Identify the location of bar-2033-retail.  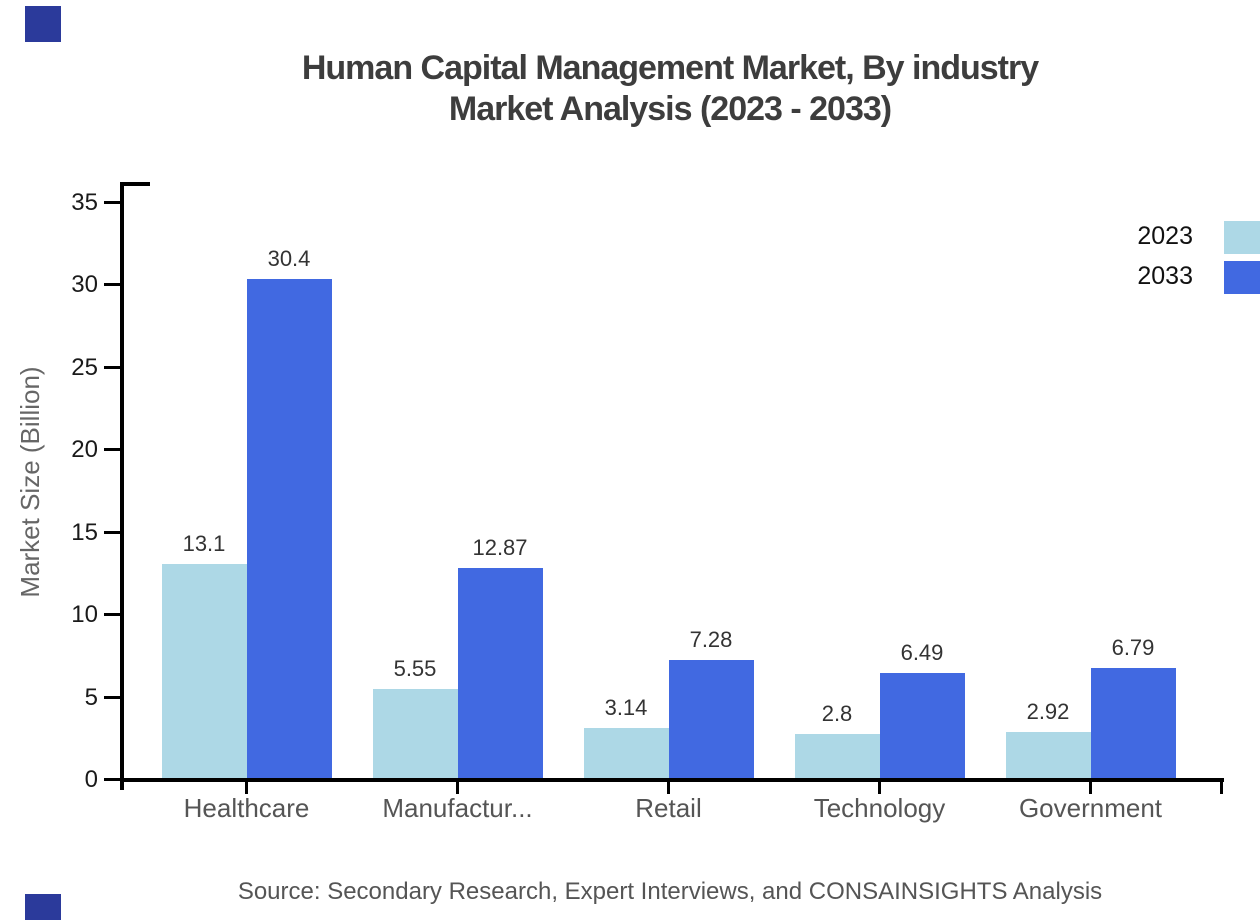
(711, 719).